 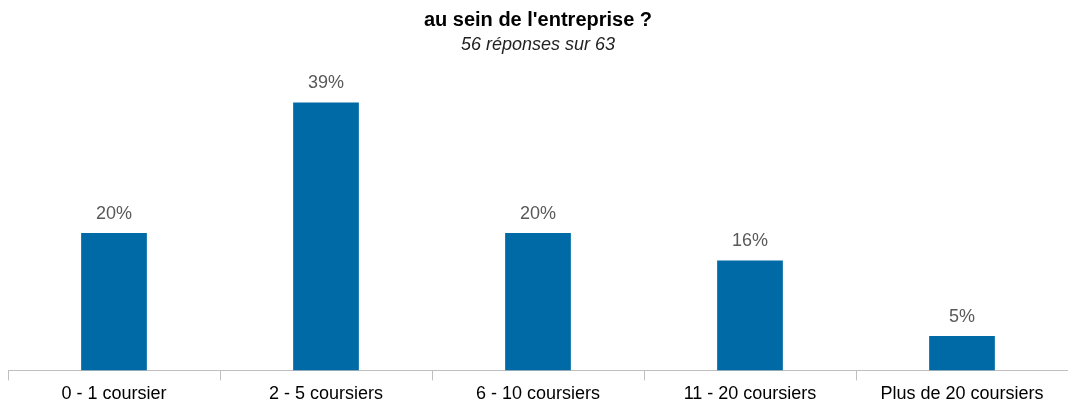 I want to click on x-tick-label: 11 - 20 coursiers, so click(x=750, y=393).